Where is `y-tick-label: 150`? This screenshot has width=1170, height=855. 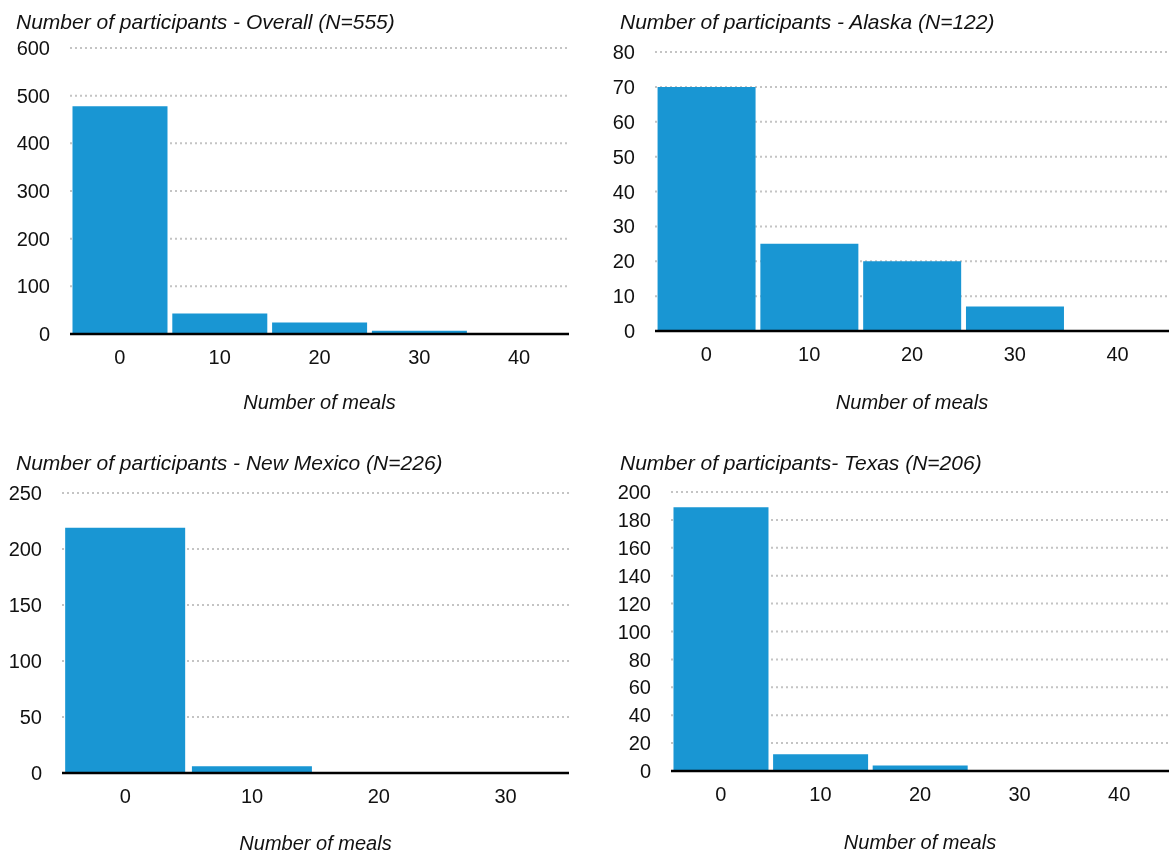 y-tick-label: 150 is located at coordinates (25, 605).